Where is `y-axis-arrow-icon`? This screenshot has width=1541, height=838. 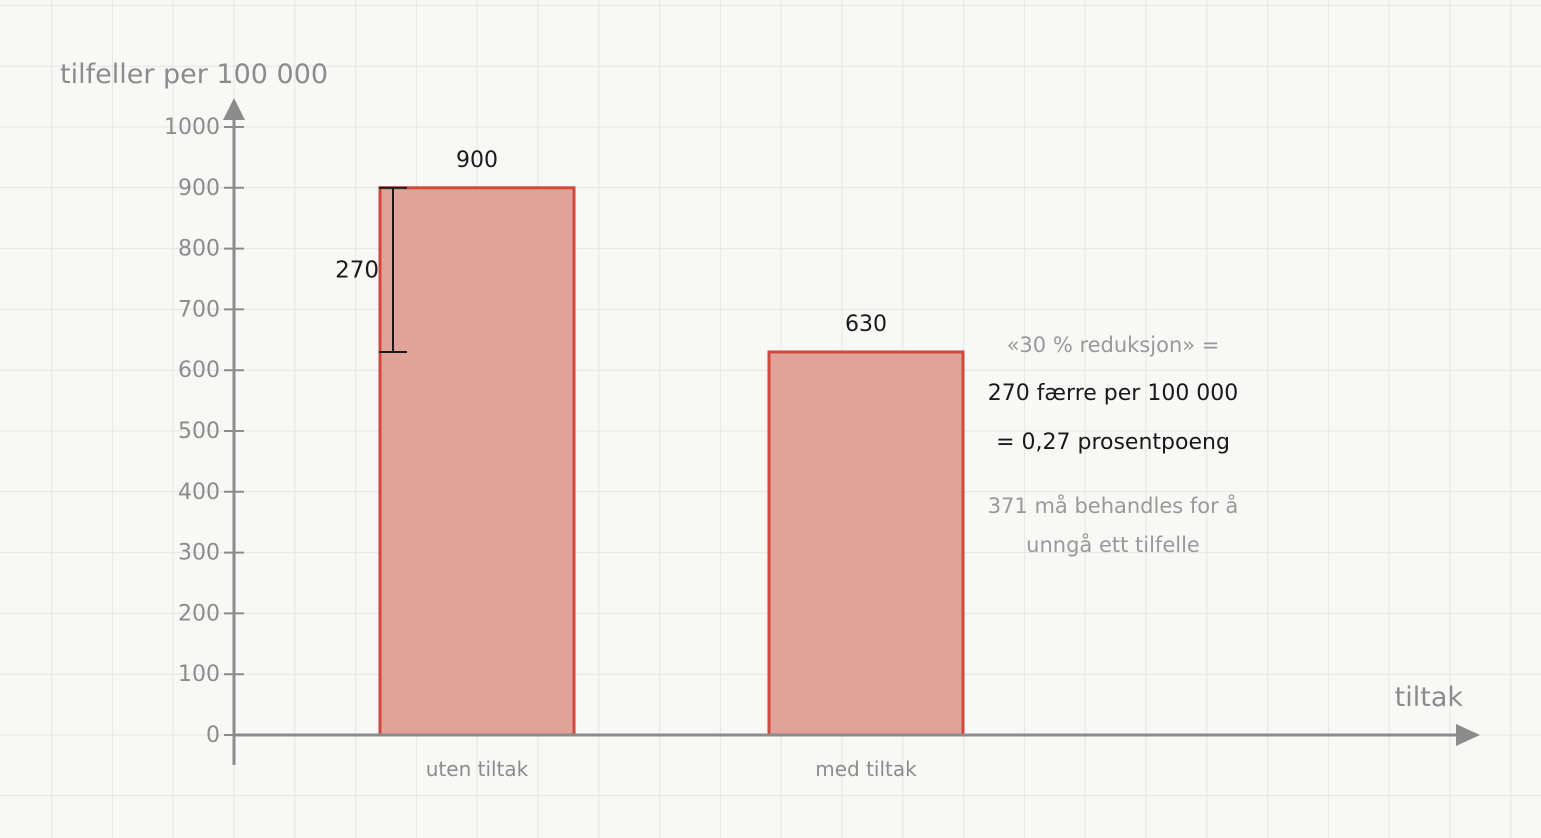 y-axis-arrow-icon is located at coordinates (234, 109).